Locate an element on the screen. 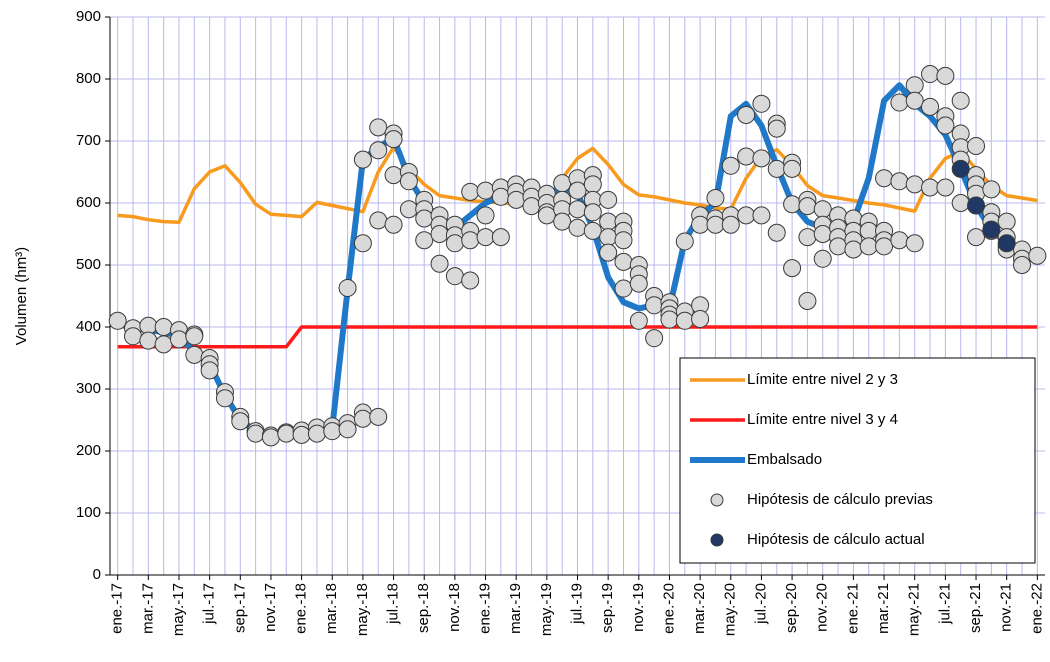  y-tick-label: 800 is located at coordinates (88, 78).